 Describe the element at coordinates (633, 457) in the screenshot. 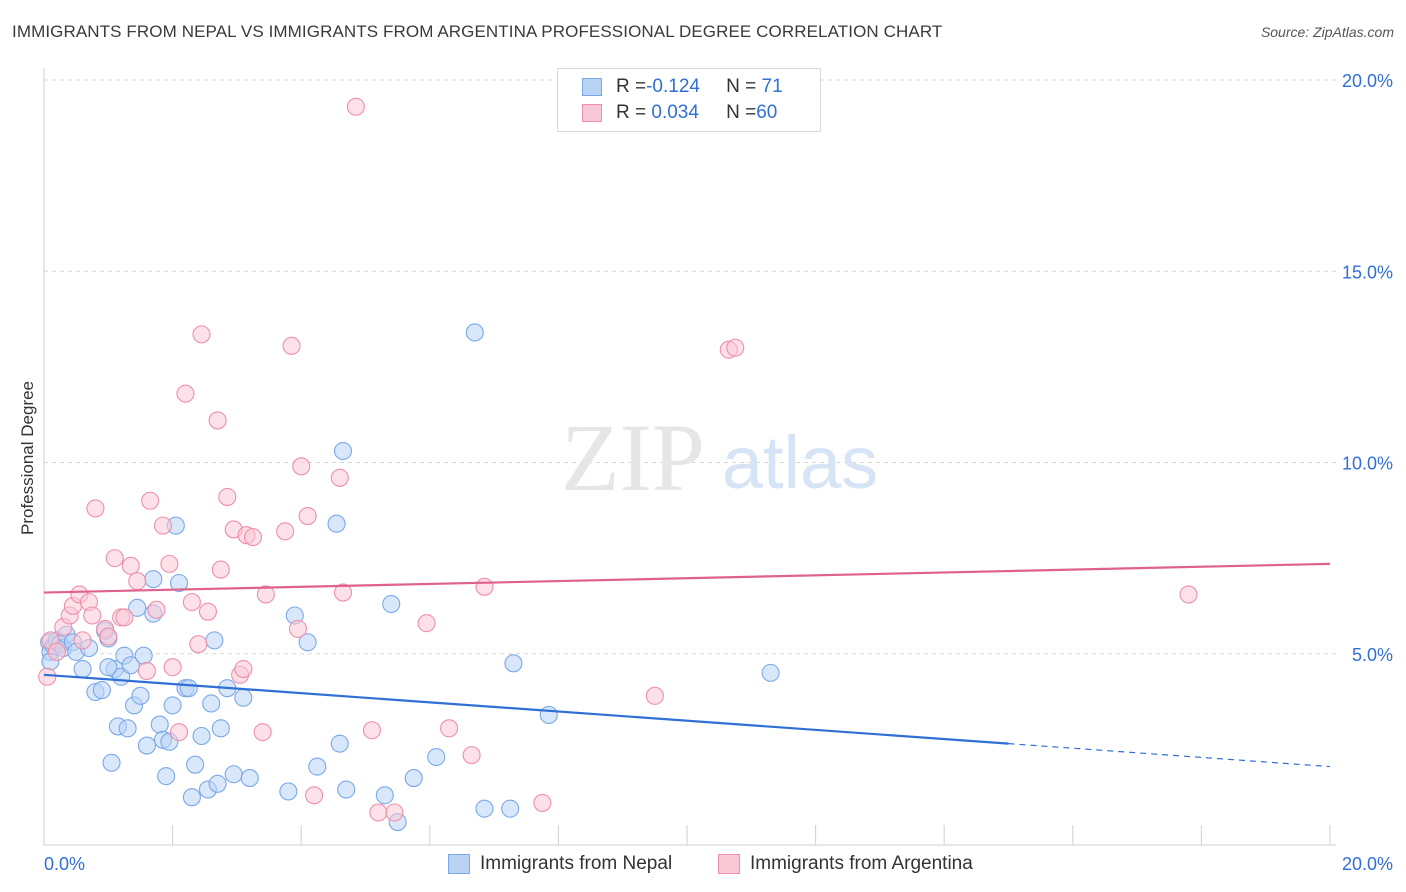

I see `watermark-zip: ZIP` at that location.